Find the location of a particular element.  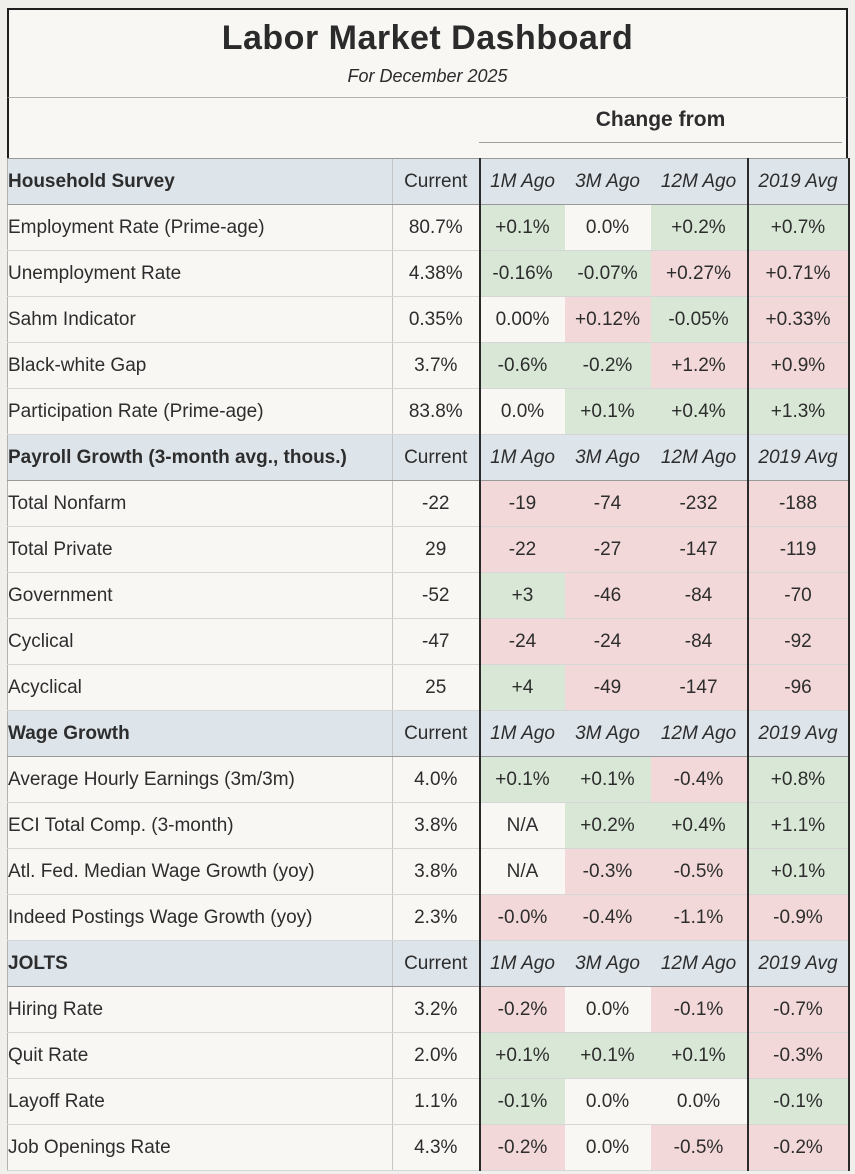

change-cell-3m-ago: -27 is located at coordinates (607, 549).